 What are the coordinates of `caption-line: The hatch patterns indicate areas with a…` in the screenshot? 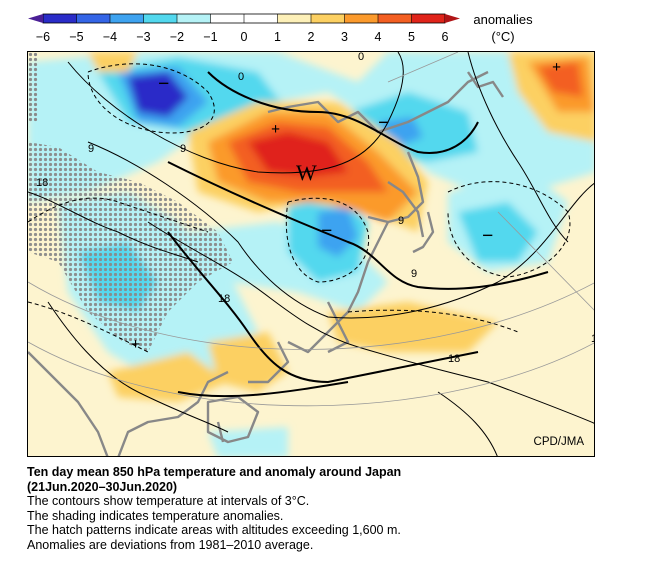 It's located at (214, 530).